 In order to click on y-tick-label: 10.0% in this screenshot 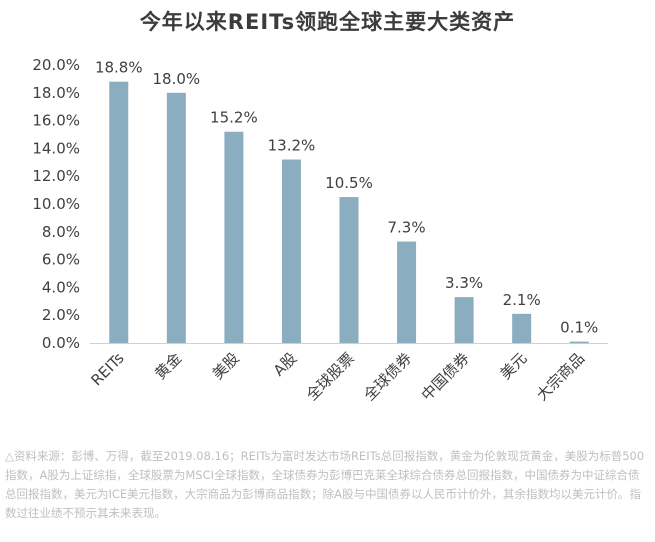, I will do `click(56, 204)`.